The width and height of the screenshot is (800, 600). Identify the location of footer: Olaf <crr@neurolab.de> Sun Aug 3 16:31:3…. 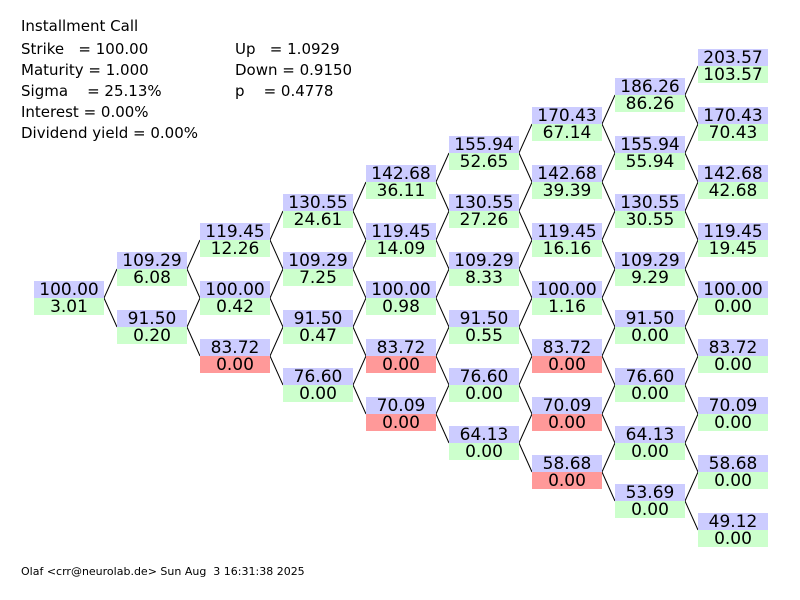
(163, 571).